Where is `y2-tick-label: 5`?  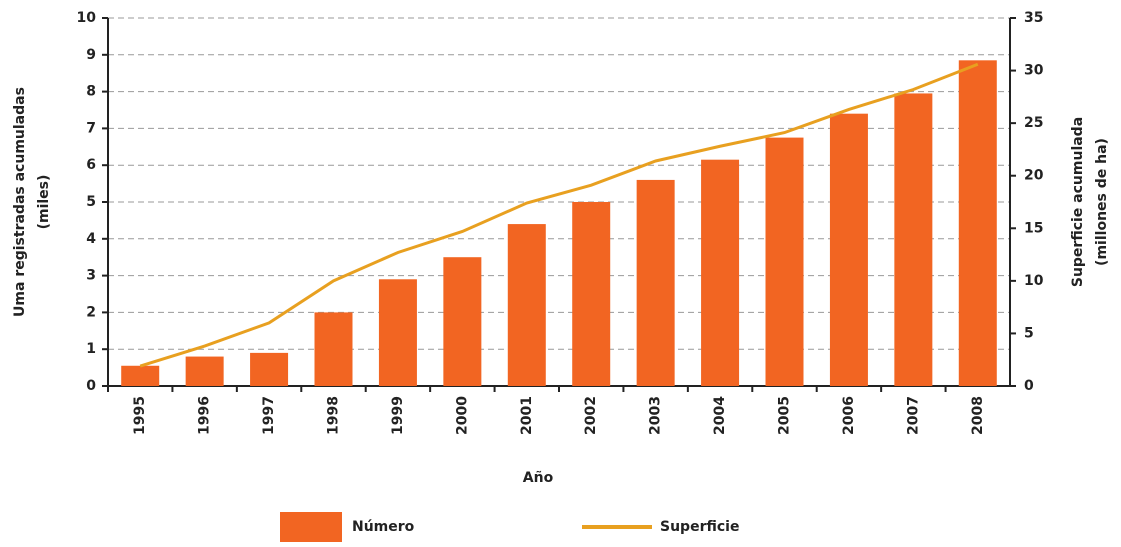 y2-tick-label: 5 is located at coordinates (1029, 333).